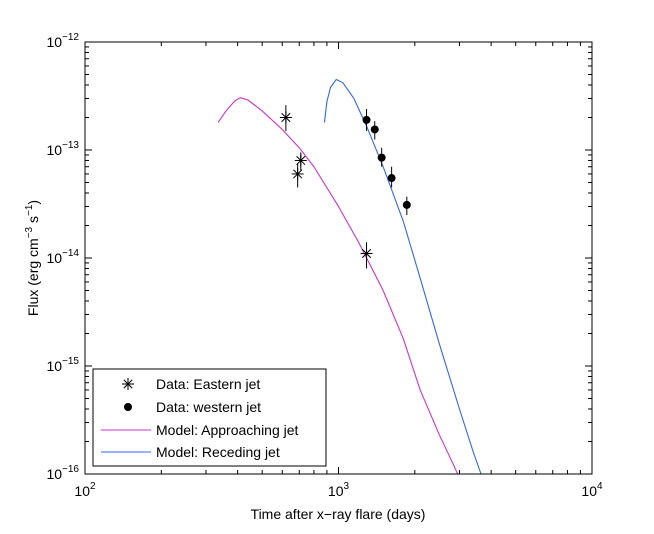  What do you see at coordinates (32, 258) in the screenshot?
I see `y-axis-label: Flux (erg cm−3 s−1)` at bounding box center [32, 258].